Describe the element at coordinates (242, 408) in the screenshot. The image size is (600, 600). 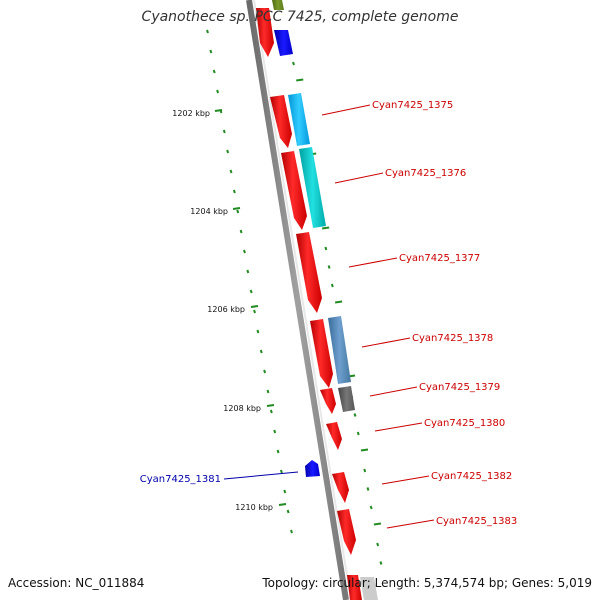
I see `scale-tick-label: 1208 kbp` at that location.